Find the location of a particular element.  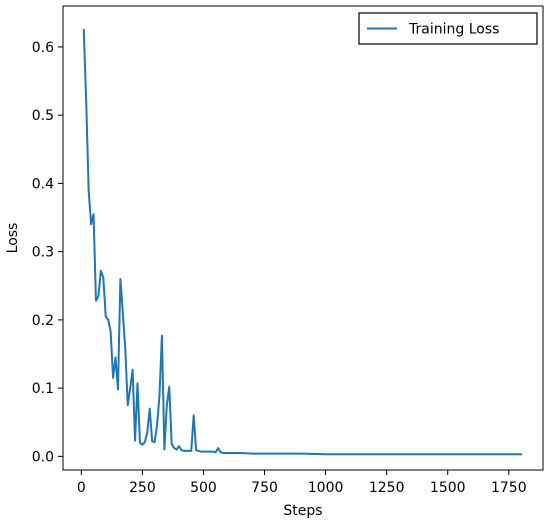

y-axis-ticks: 0.0 0.1 0.2 0.3 0.4 0.5 0.6 is located at coordinates (47, 252).